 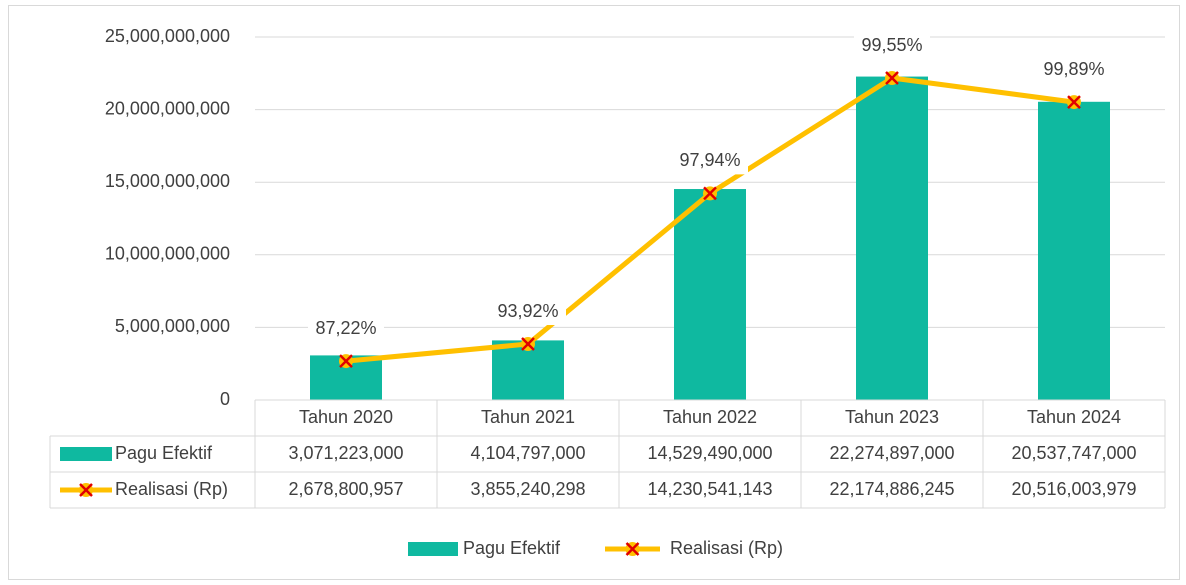 What do you see at coordinates (710, 417) in the screenshot?
I see `x-tick-label: Tahun 2022` at bounding box center [710, 417].